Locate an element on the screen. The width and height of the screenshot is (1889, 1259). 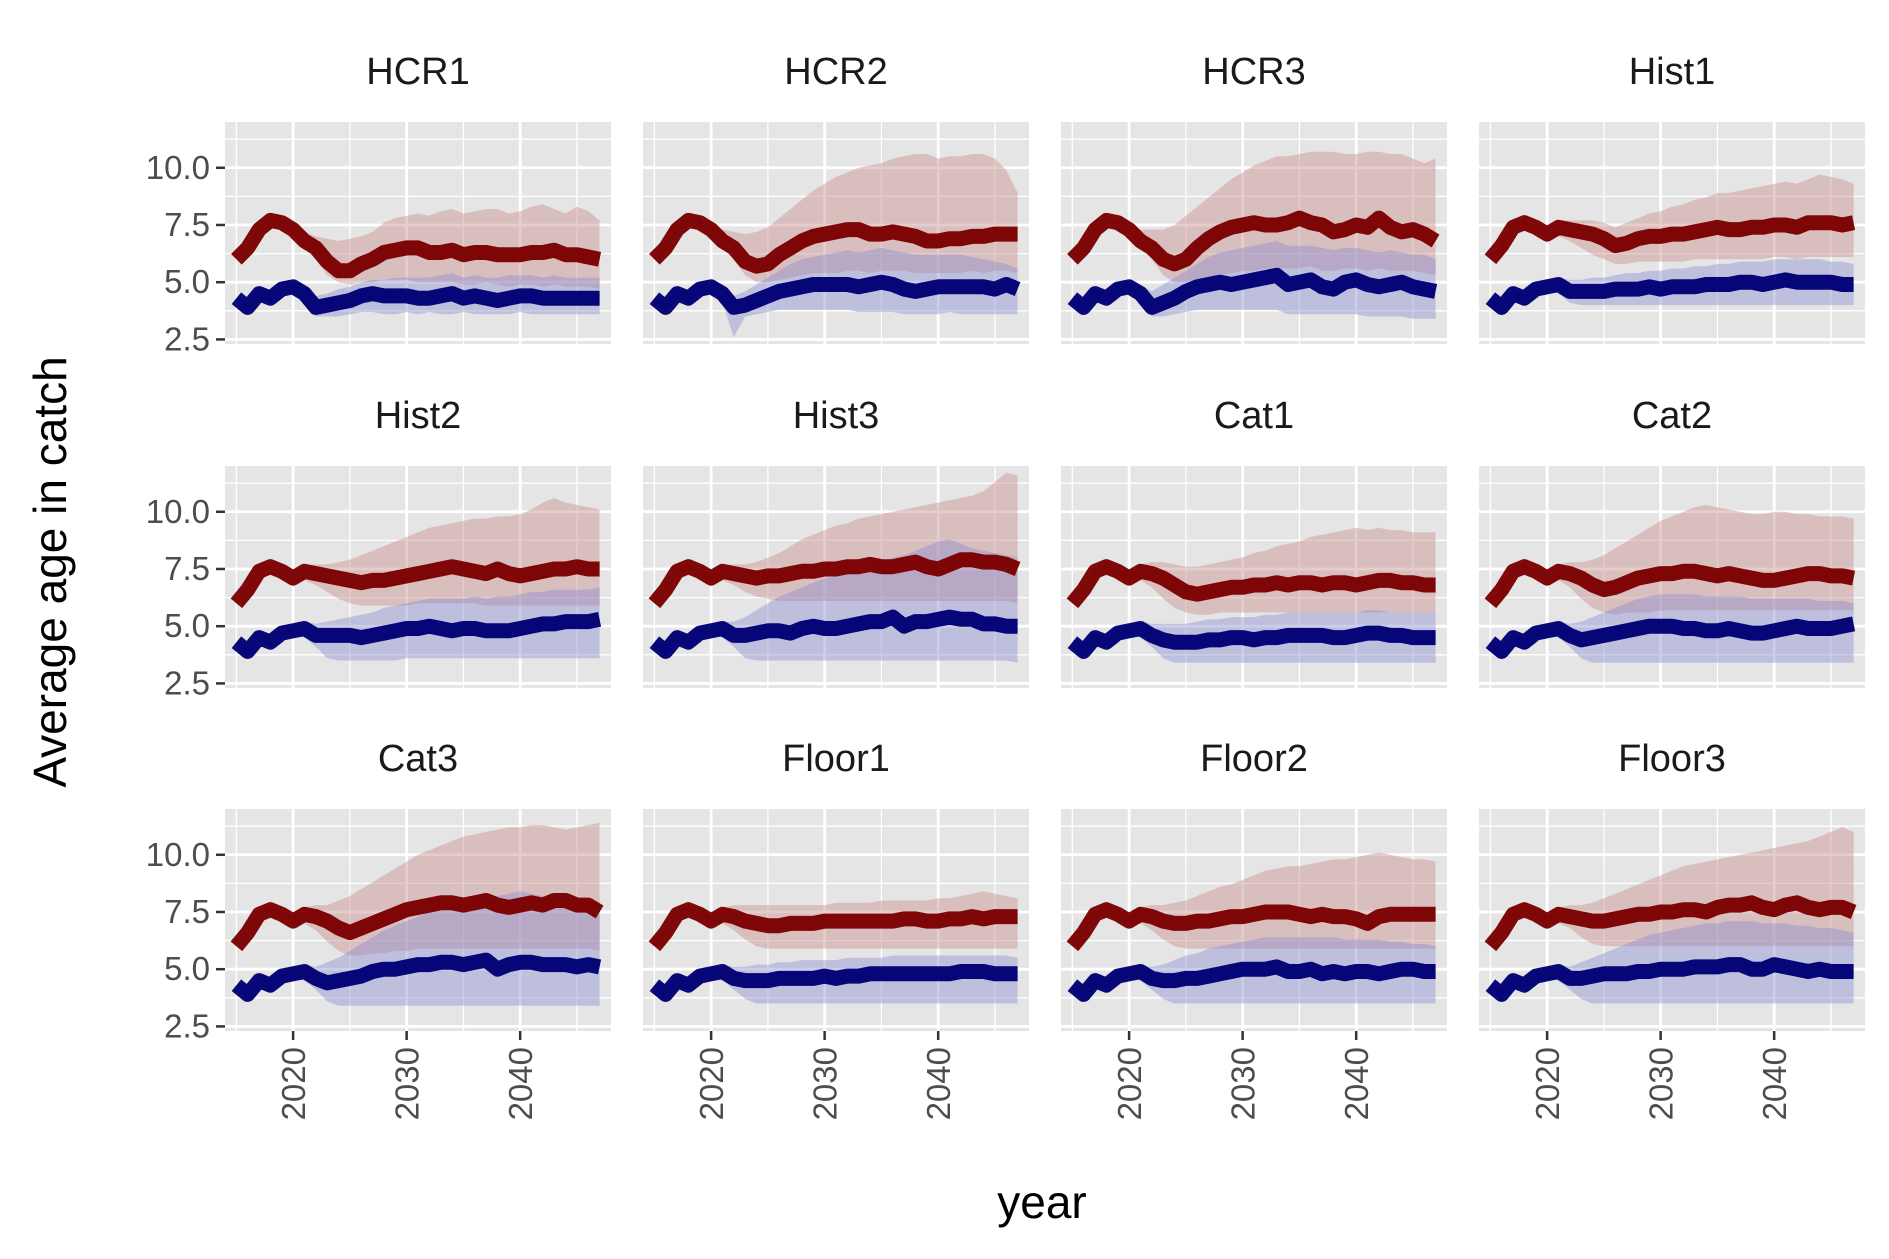
panel-HCR1: HCR1 2.5 5.0 7.5 10.0 is located at coordinates (378, 204).